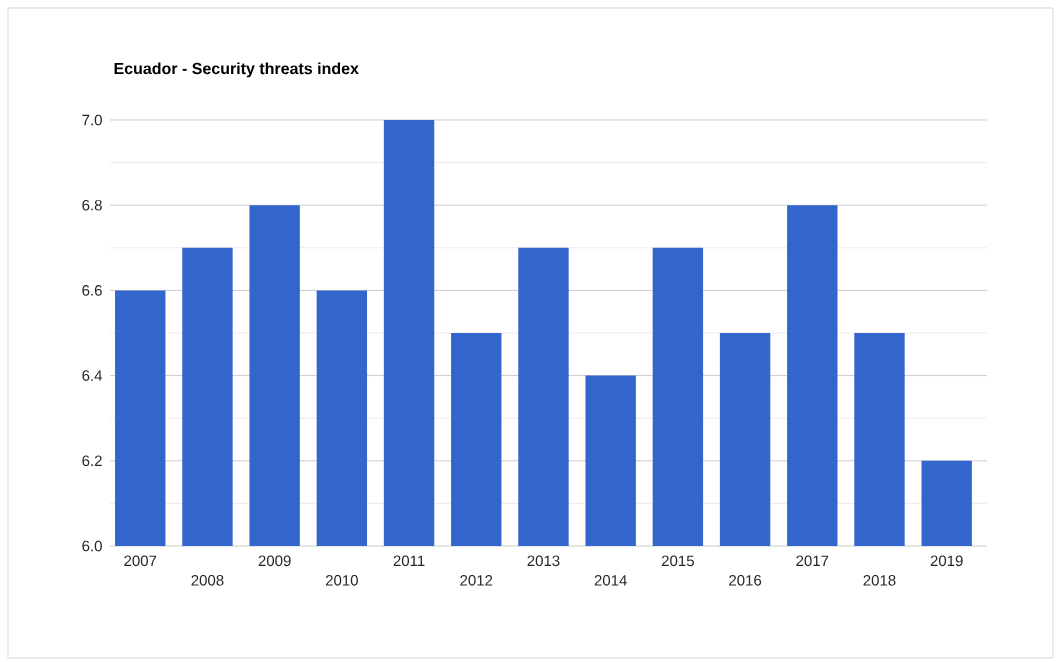 This screenshot has width=1057, height=662. I want to click on y-tick-label: 7.0, so click(92, 120).